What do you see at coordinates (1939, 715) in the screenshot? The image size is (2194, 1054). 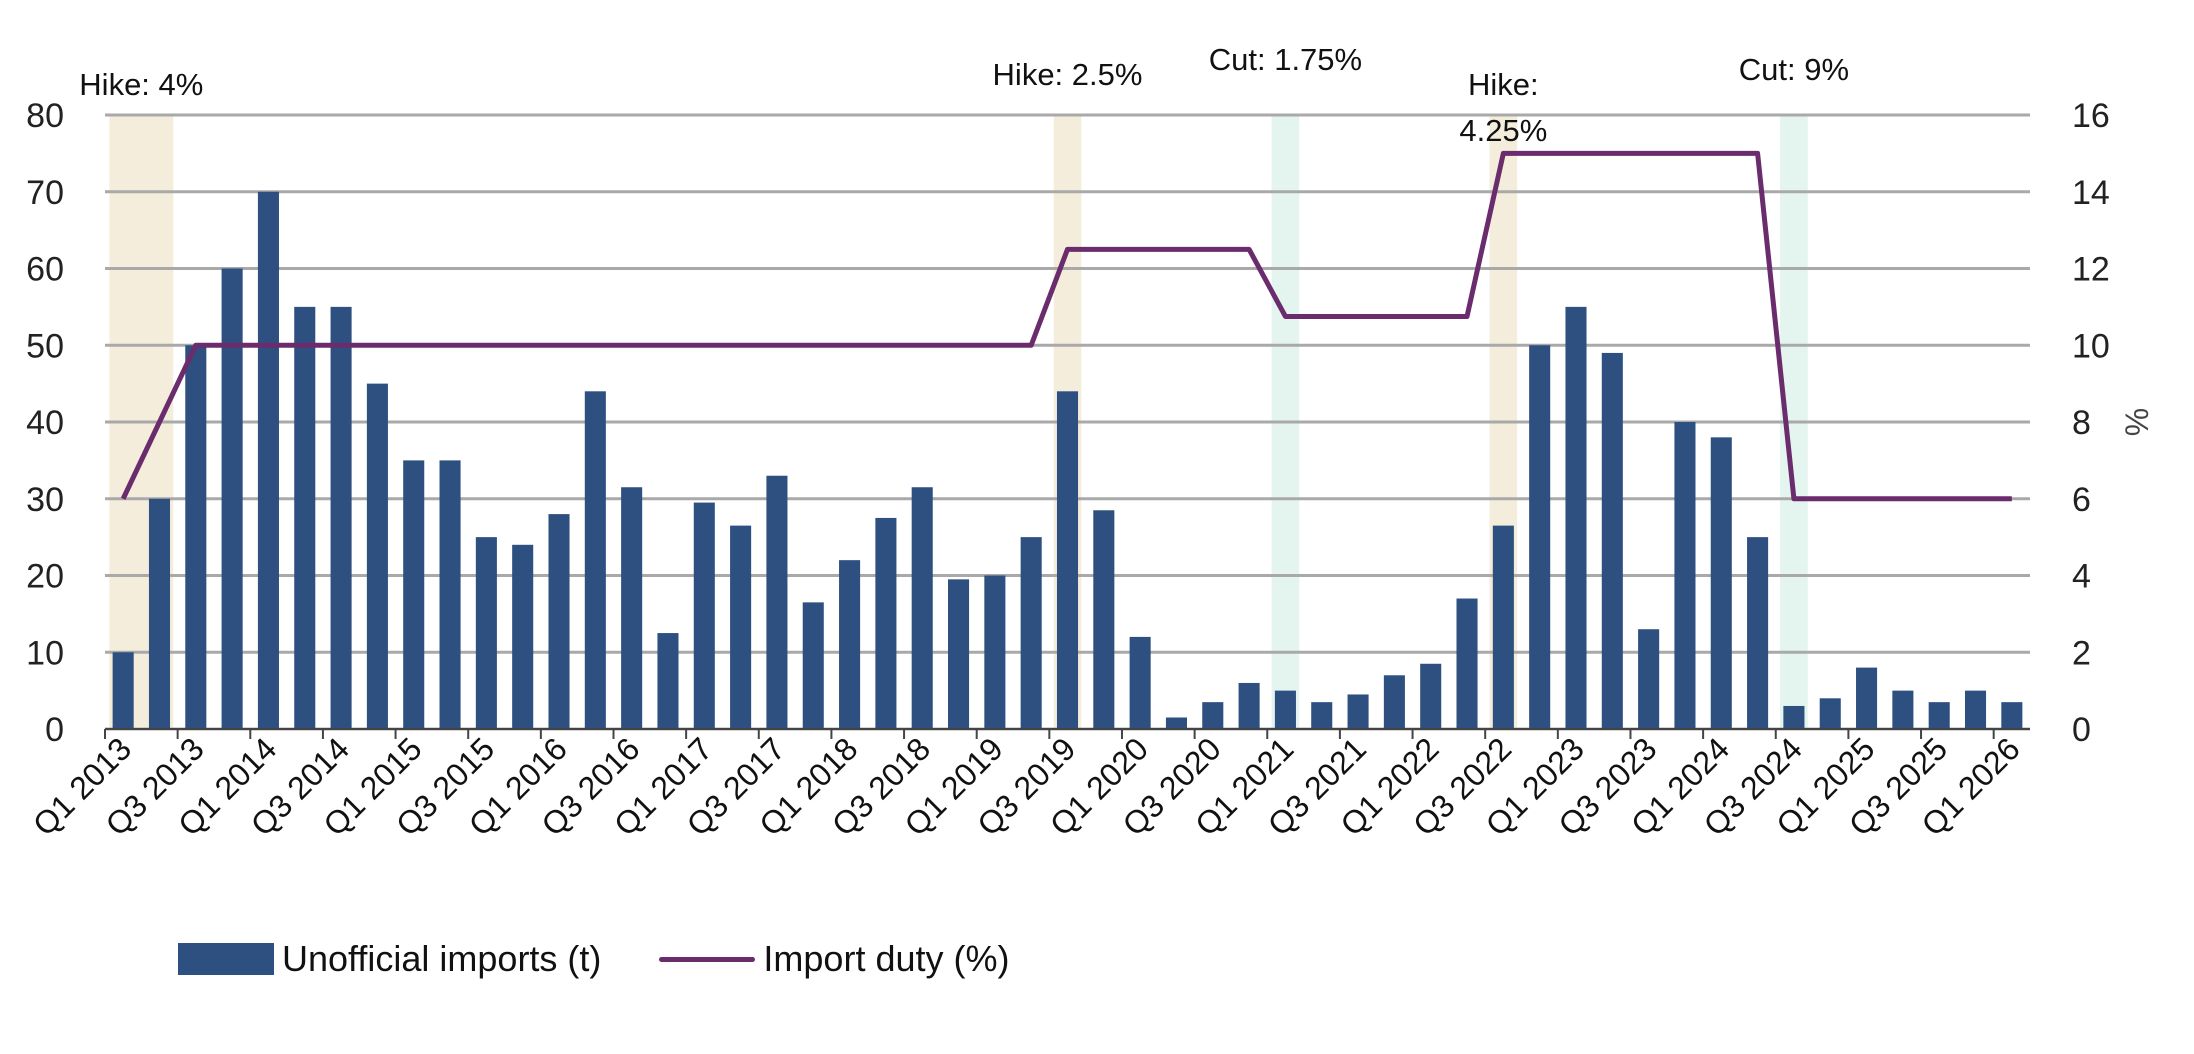 I see `bar-q3-2025` at bounding box center [1939, 715].